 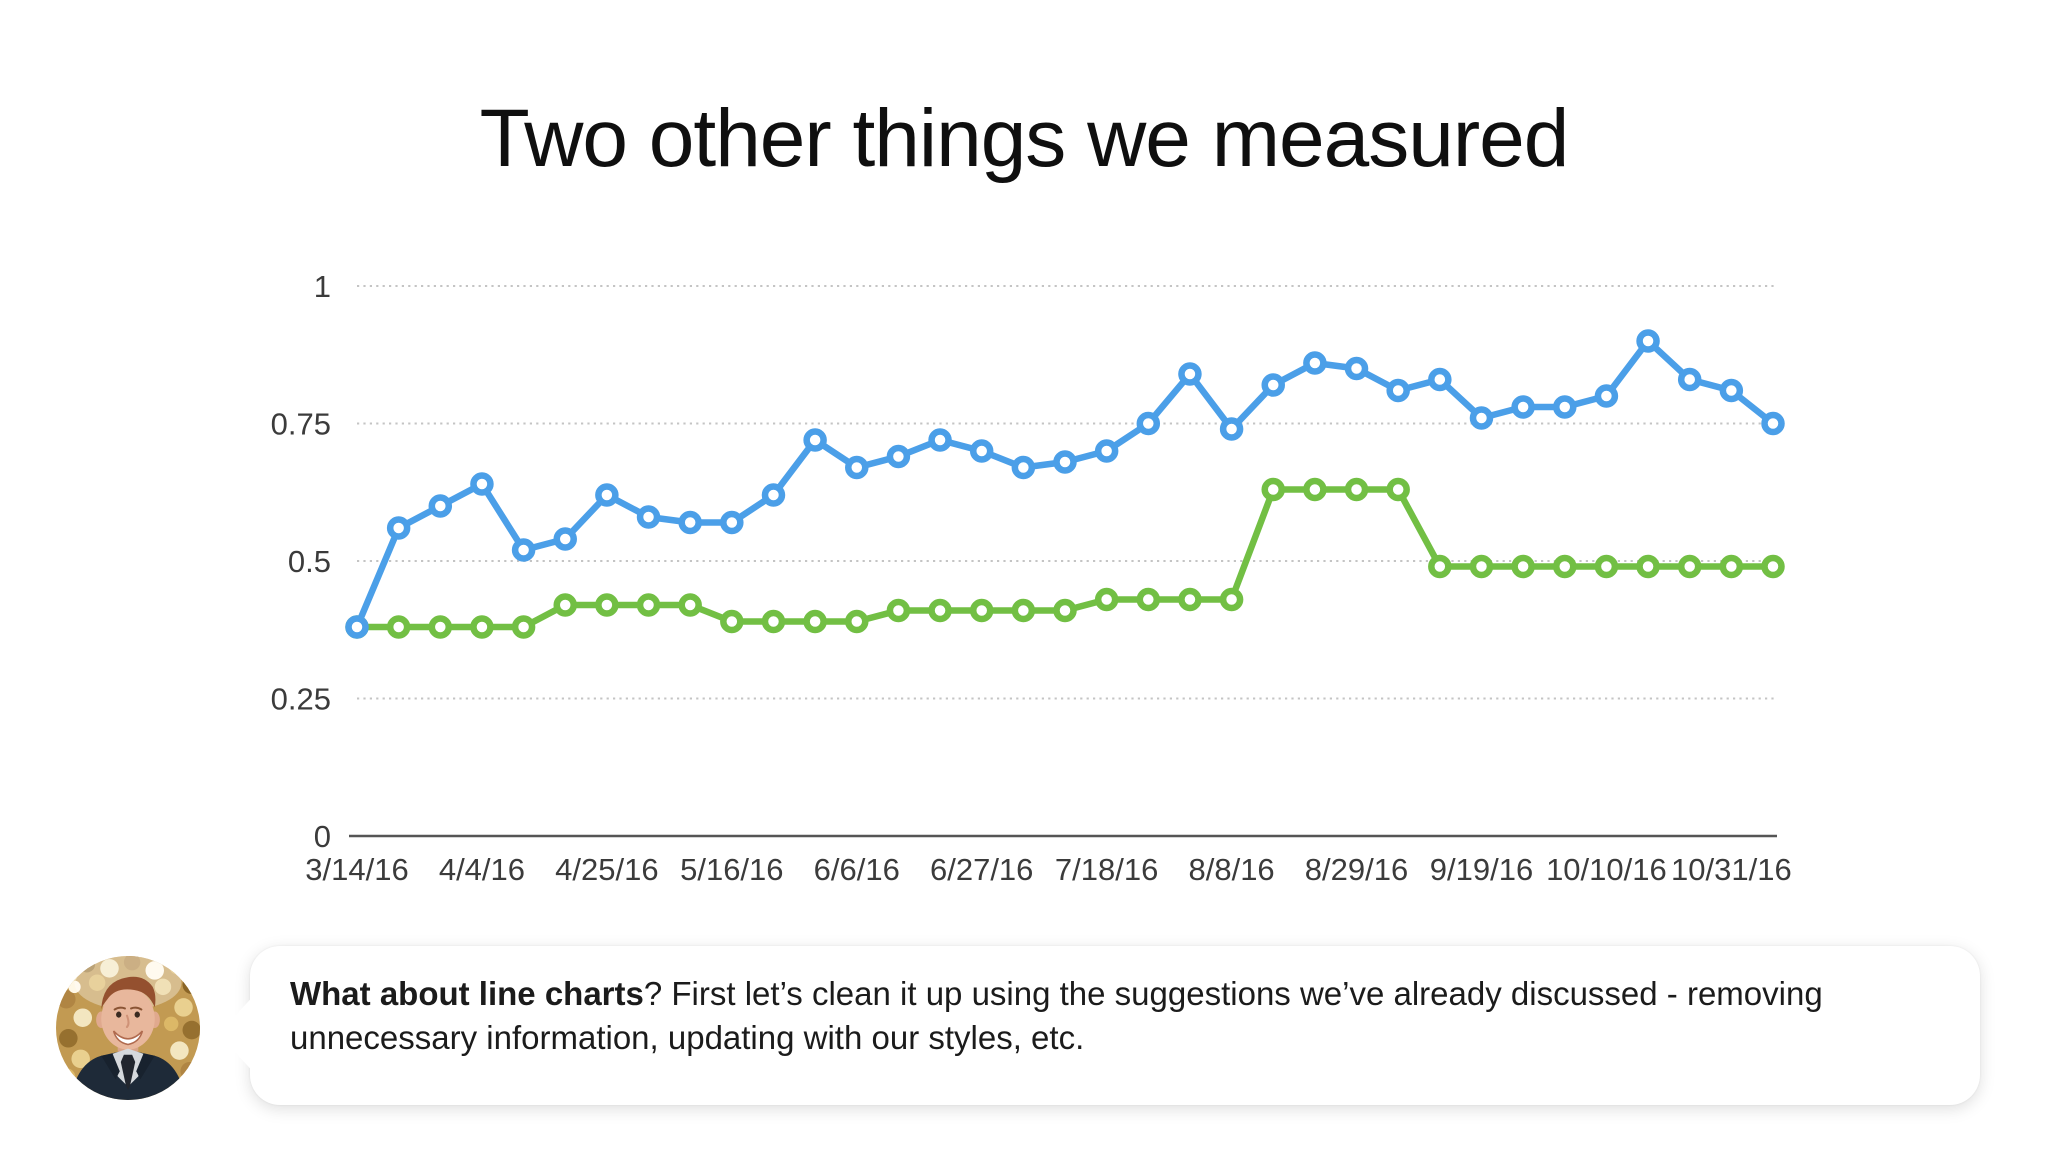 What do you see at coordinates (1731, 869) in the screenshot?
I see `x-tick-label: 10/31/16` at bounding box center [1731, 869].